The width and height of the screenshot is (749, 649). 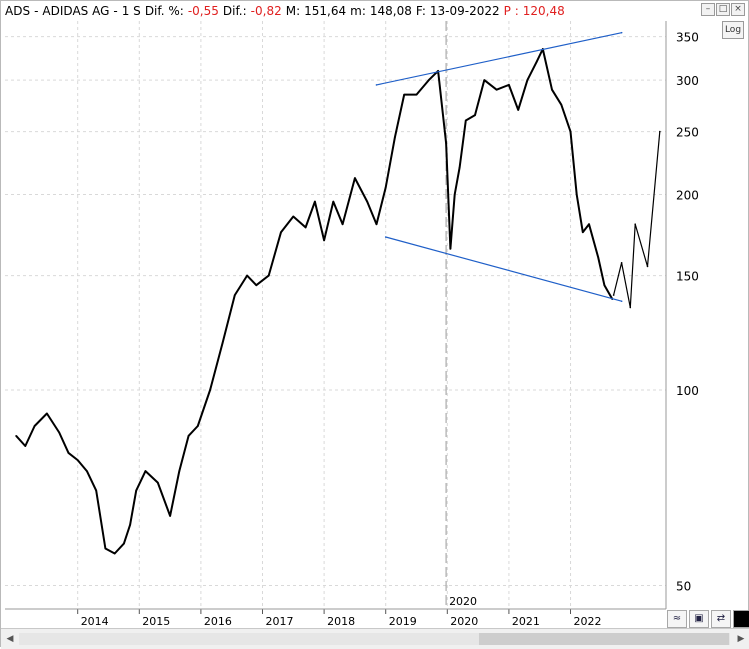 I want to click on upper-trendline, so click(x=499, y=59).